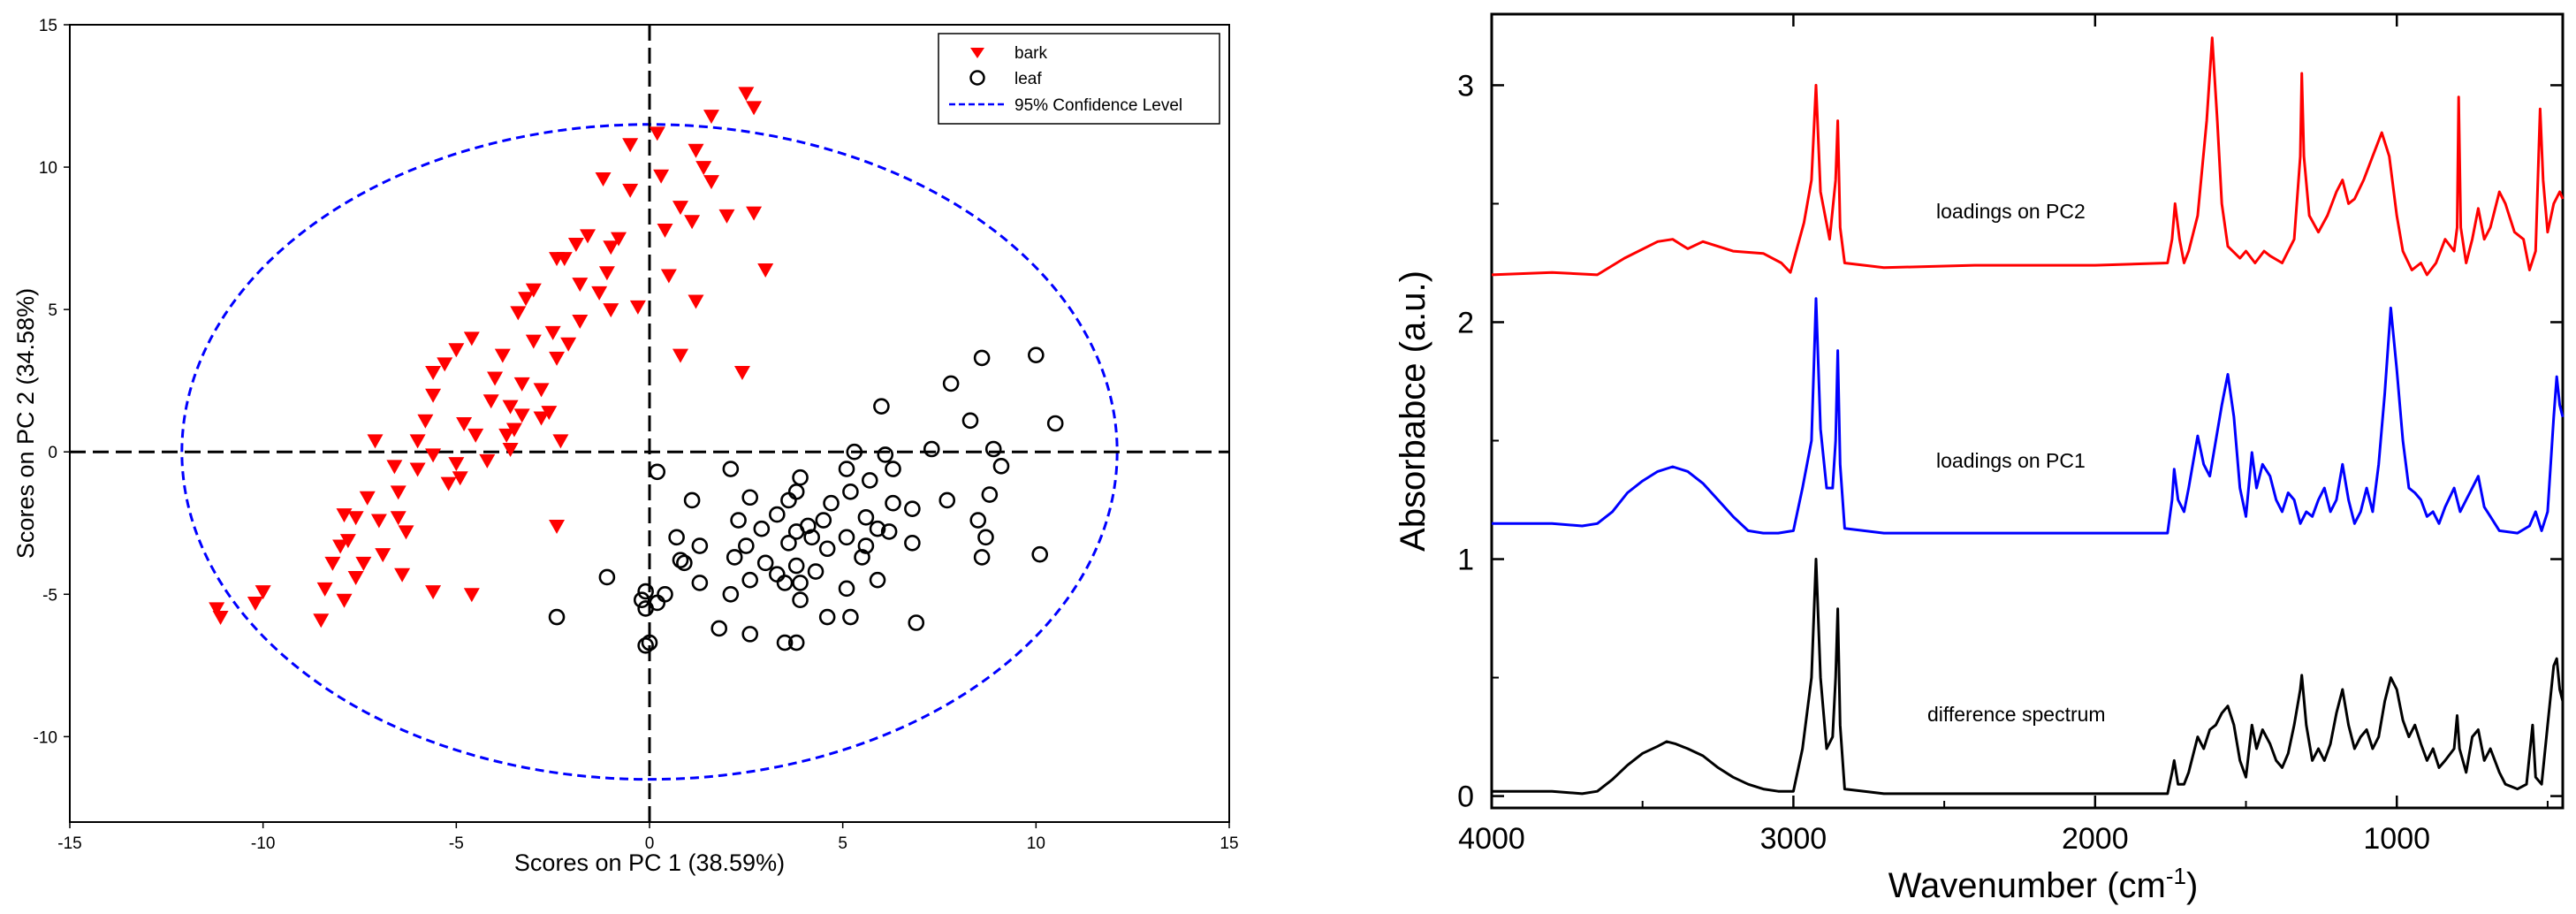 This screenshot has height=914, width=2576. Describe the element at coordinates (1098, 105) in the screenshot. I see `legend-confidence-label: 95% Confidence Level` at that location.